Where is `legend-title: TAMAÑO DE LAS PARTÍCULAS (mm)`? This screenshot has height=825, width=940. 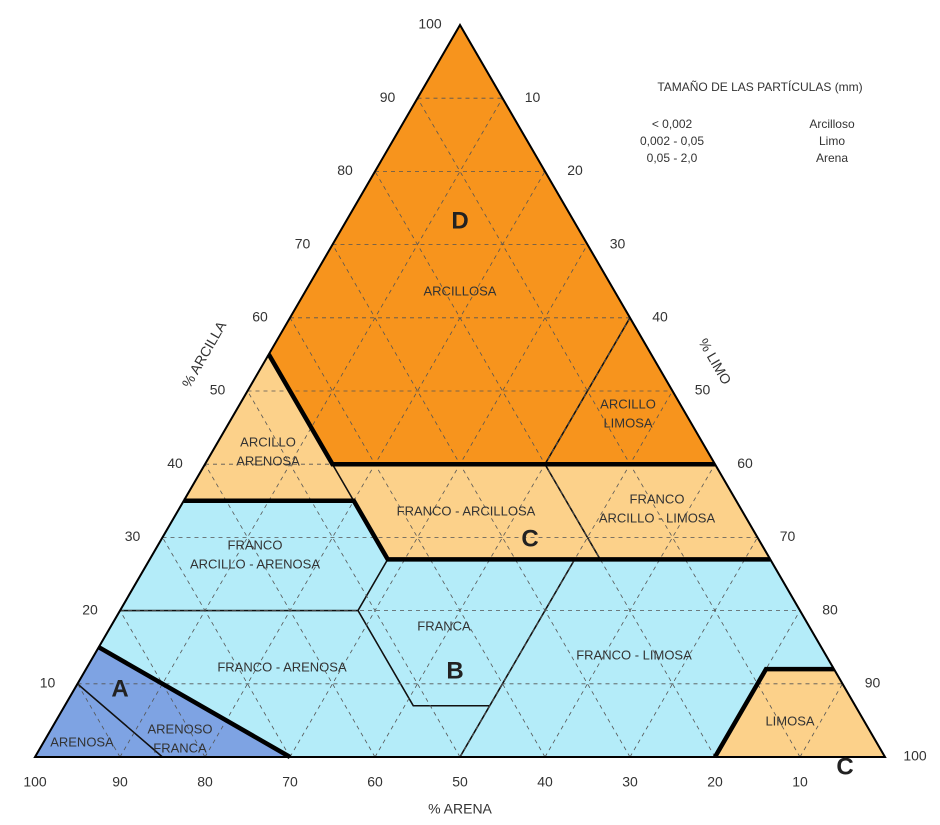
legend-title: TAMAÑO DE LAS PARTÍCULAS (mm) is located at coordinates (759, 86).